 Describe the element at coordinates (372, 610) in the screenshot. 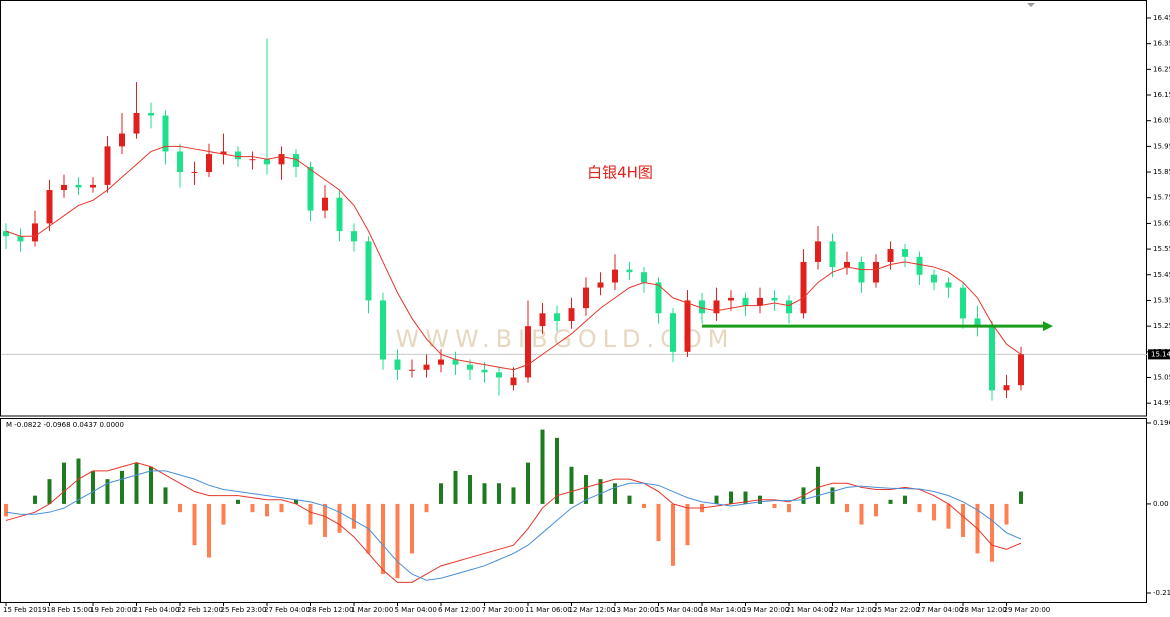

I see `x-tick-label: 1 Mar 20:00` at that location.